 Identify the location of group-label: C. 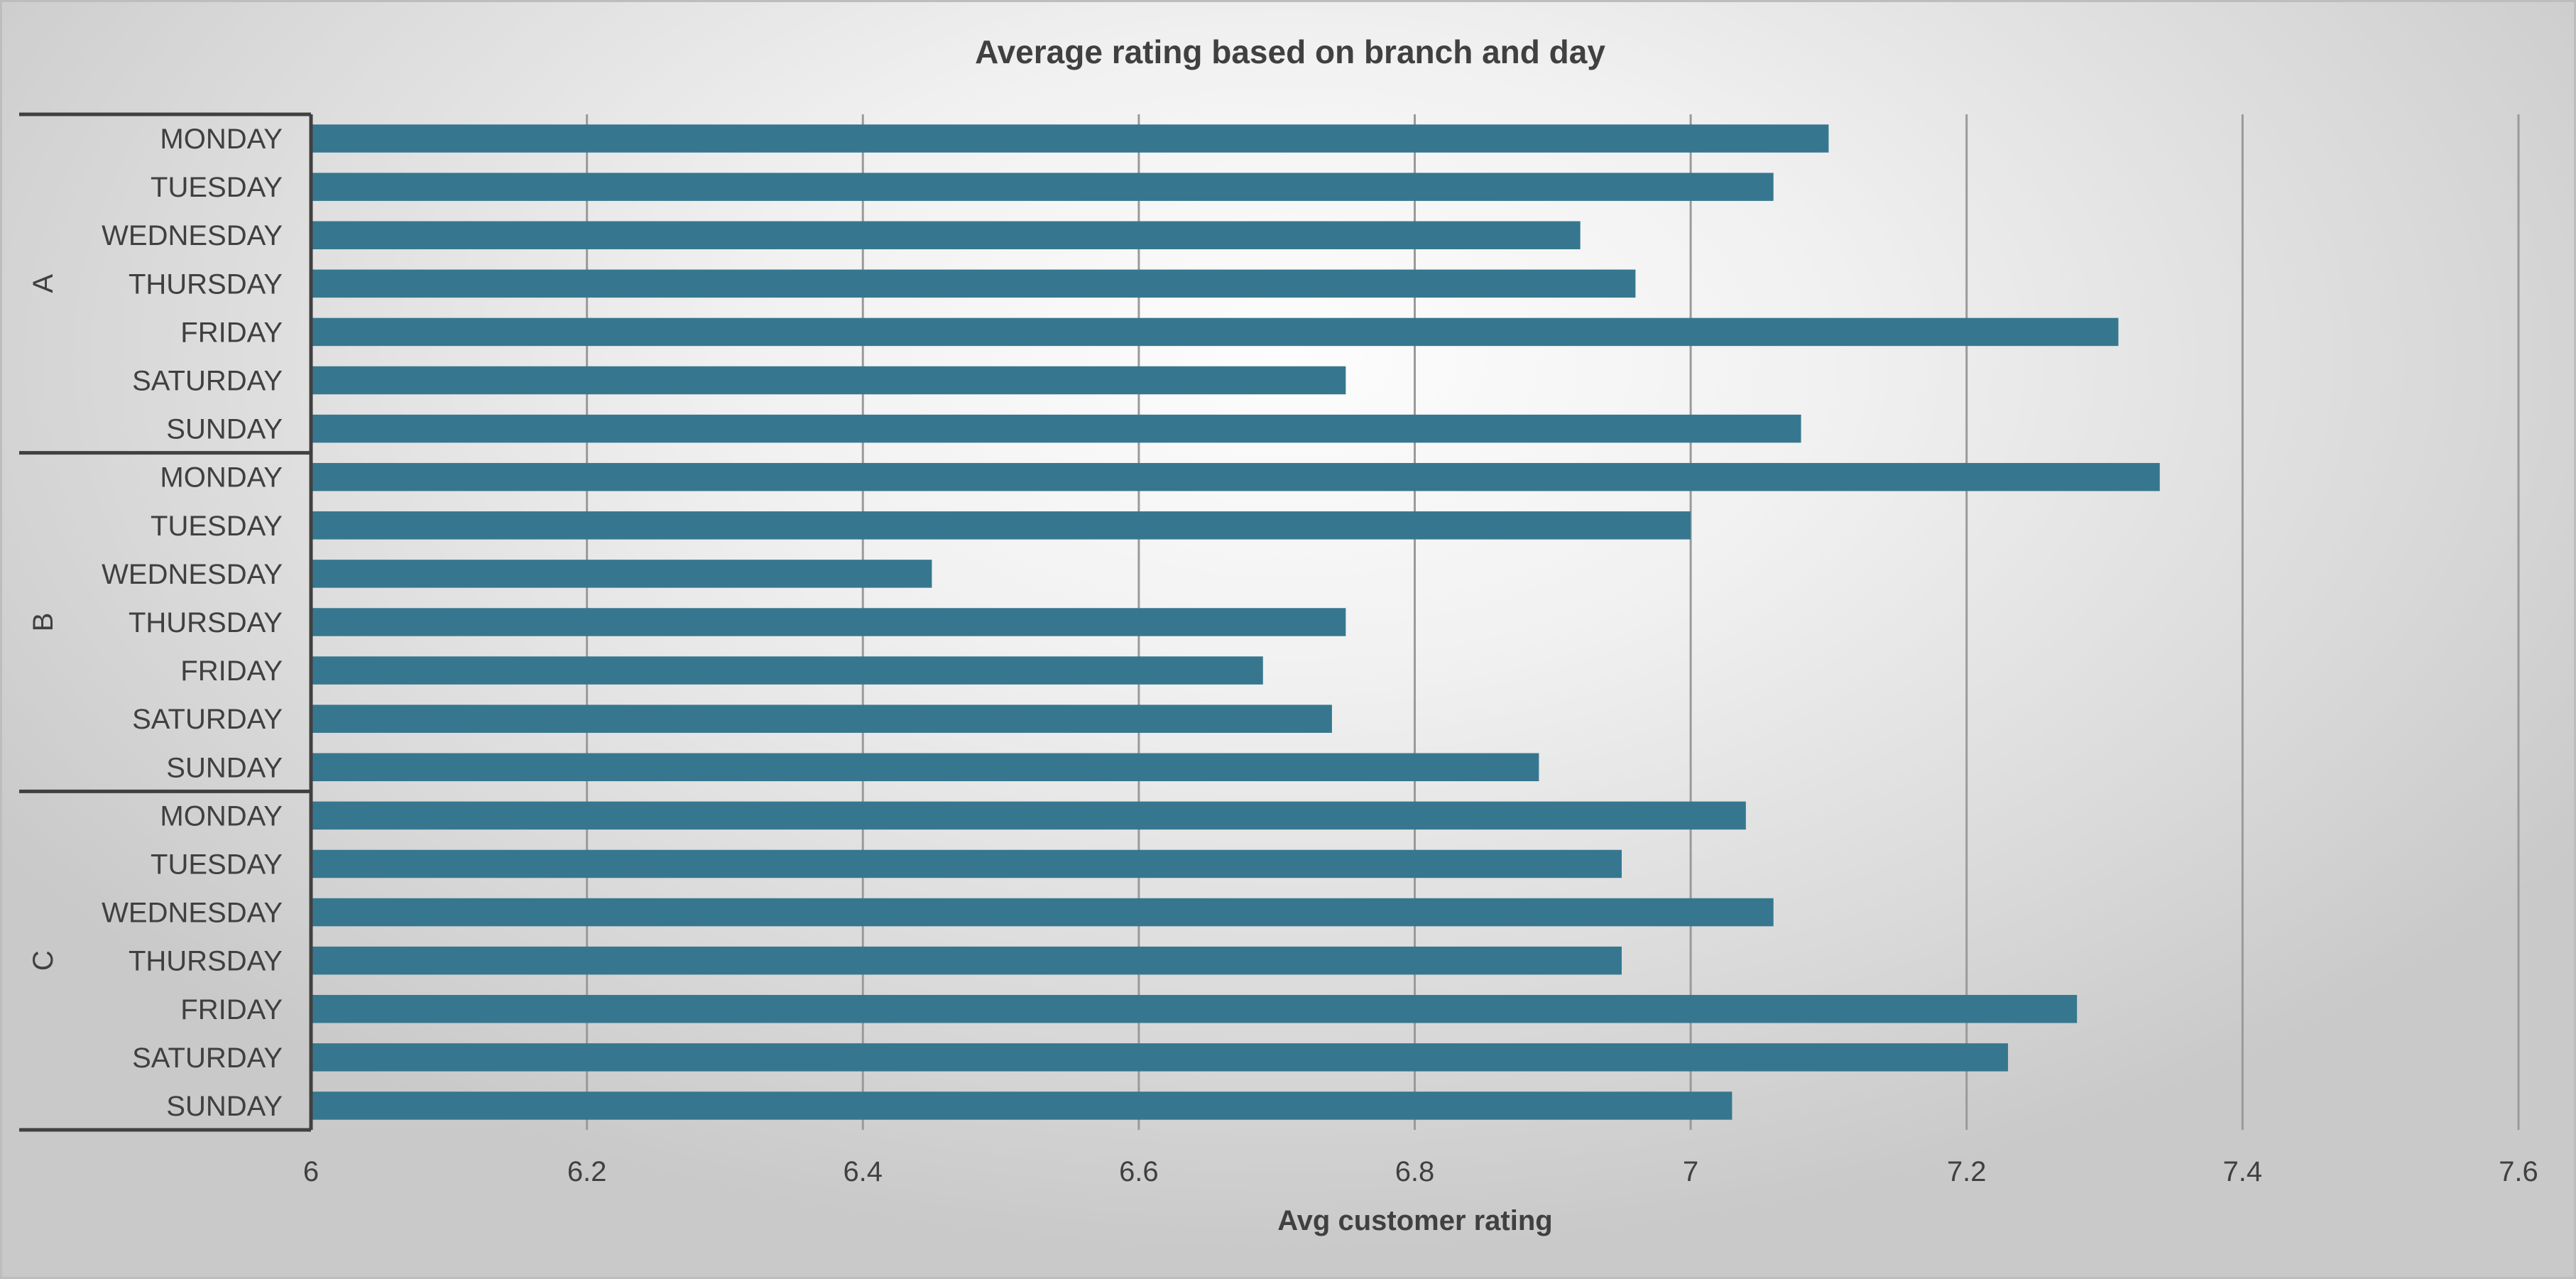
(43, 960).